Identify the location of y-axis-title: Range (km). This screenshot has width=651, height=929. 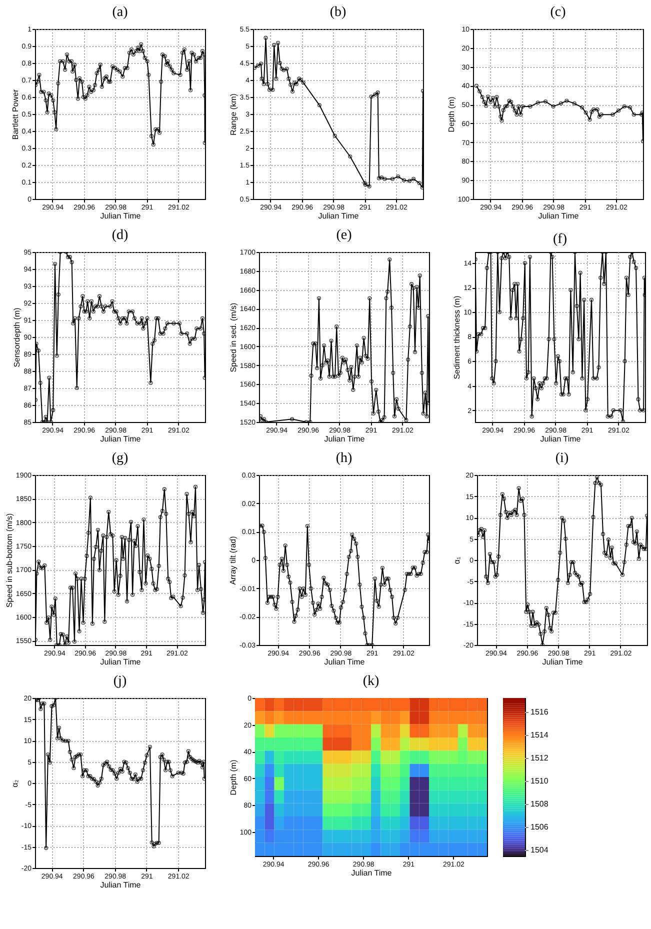
(233, 114).